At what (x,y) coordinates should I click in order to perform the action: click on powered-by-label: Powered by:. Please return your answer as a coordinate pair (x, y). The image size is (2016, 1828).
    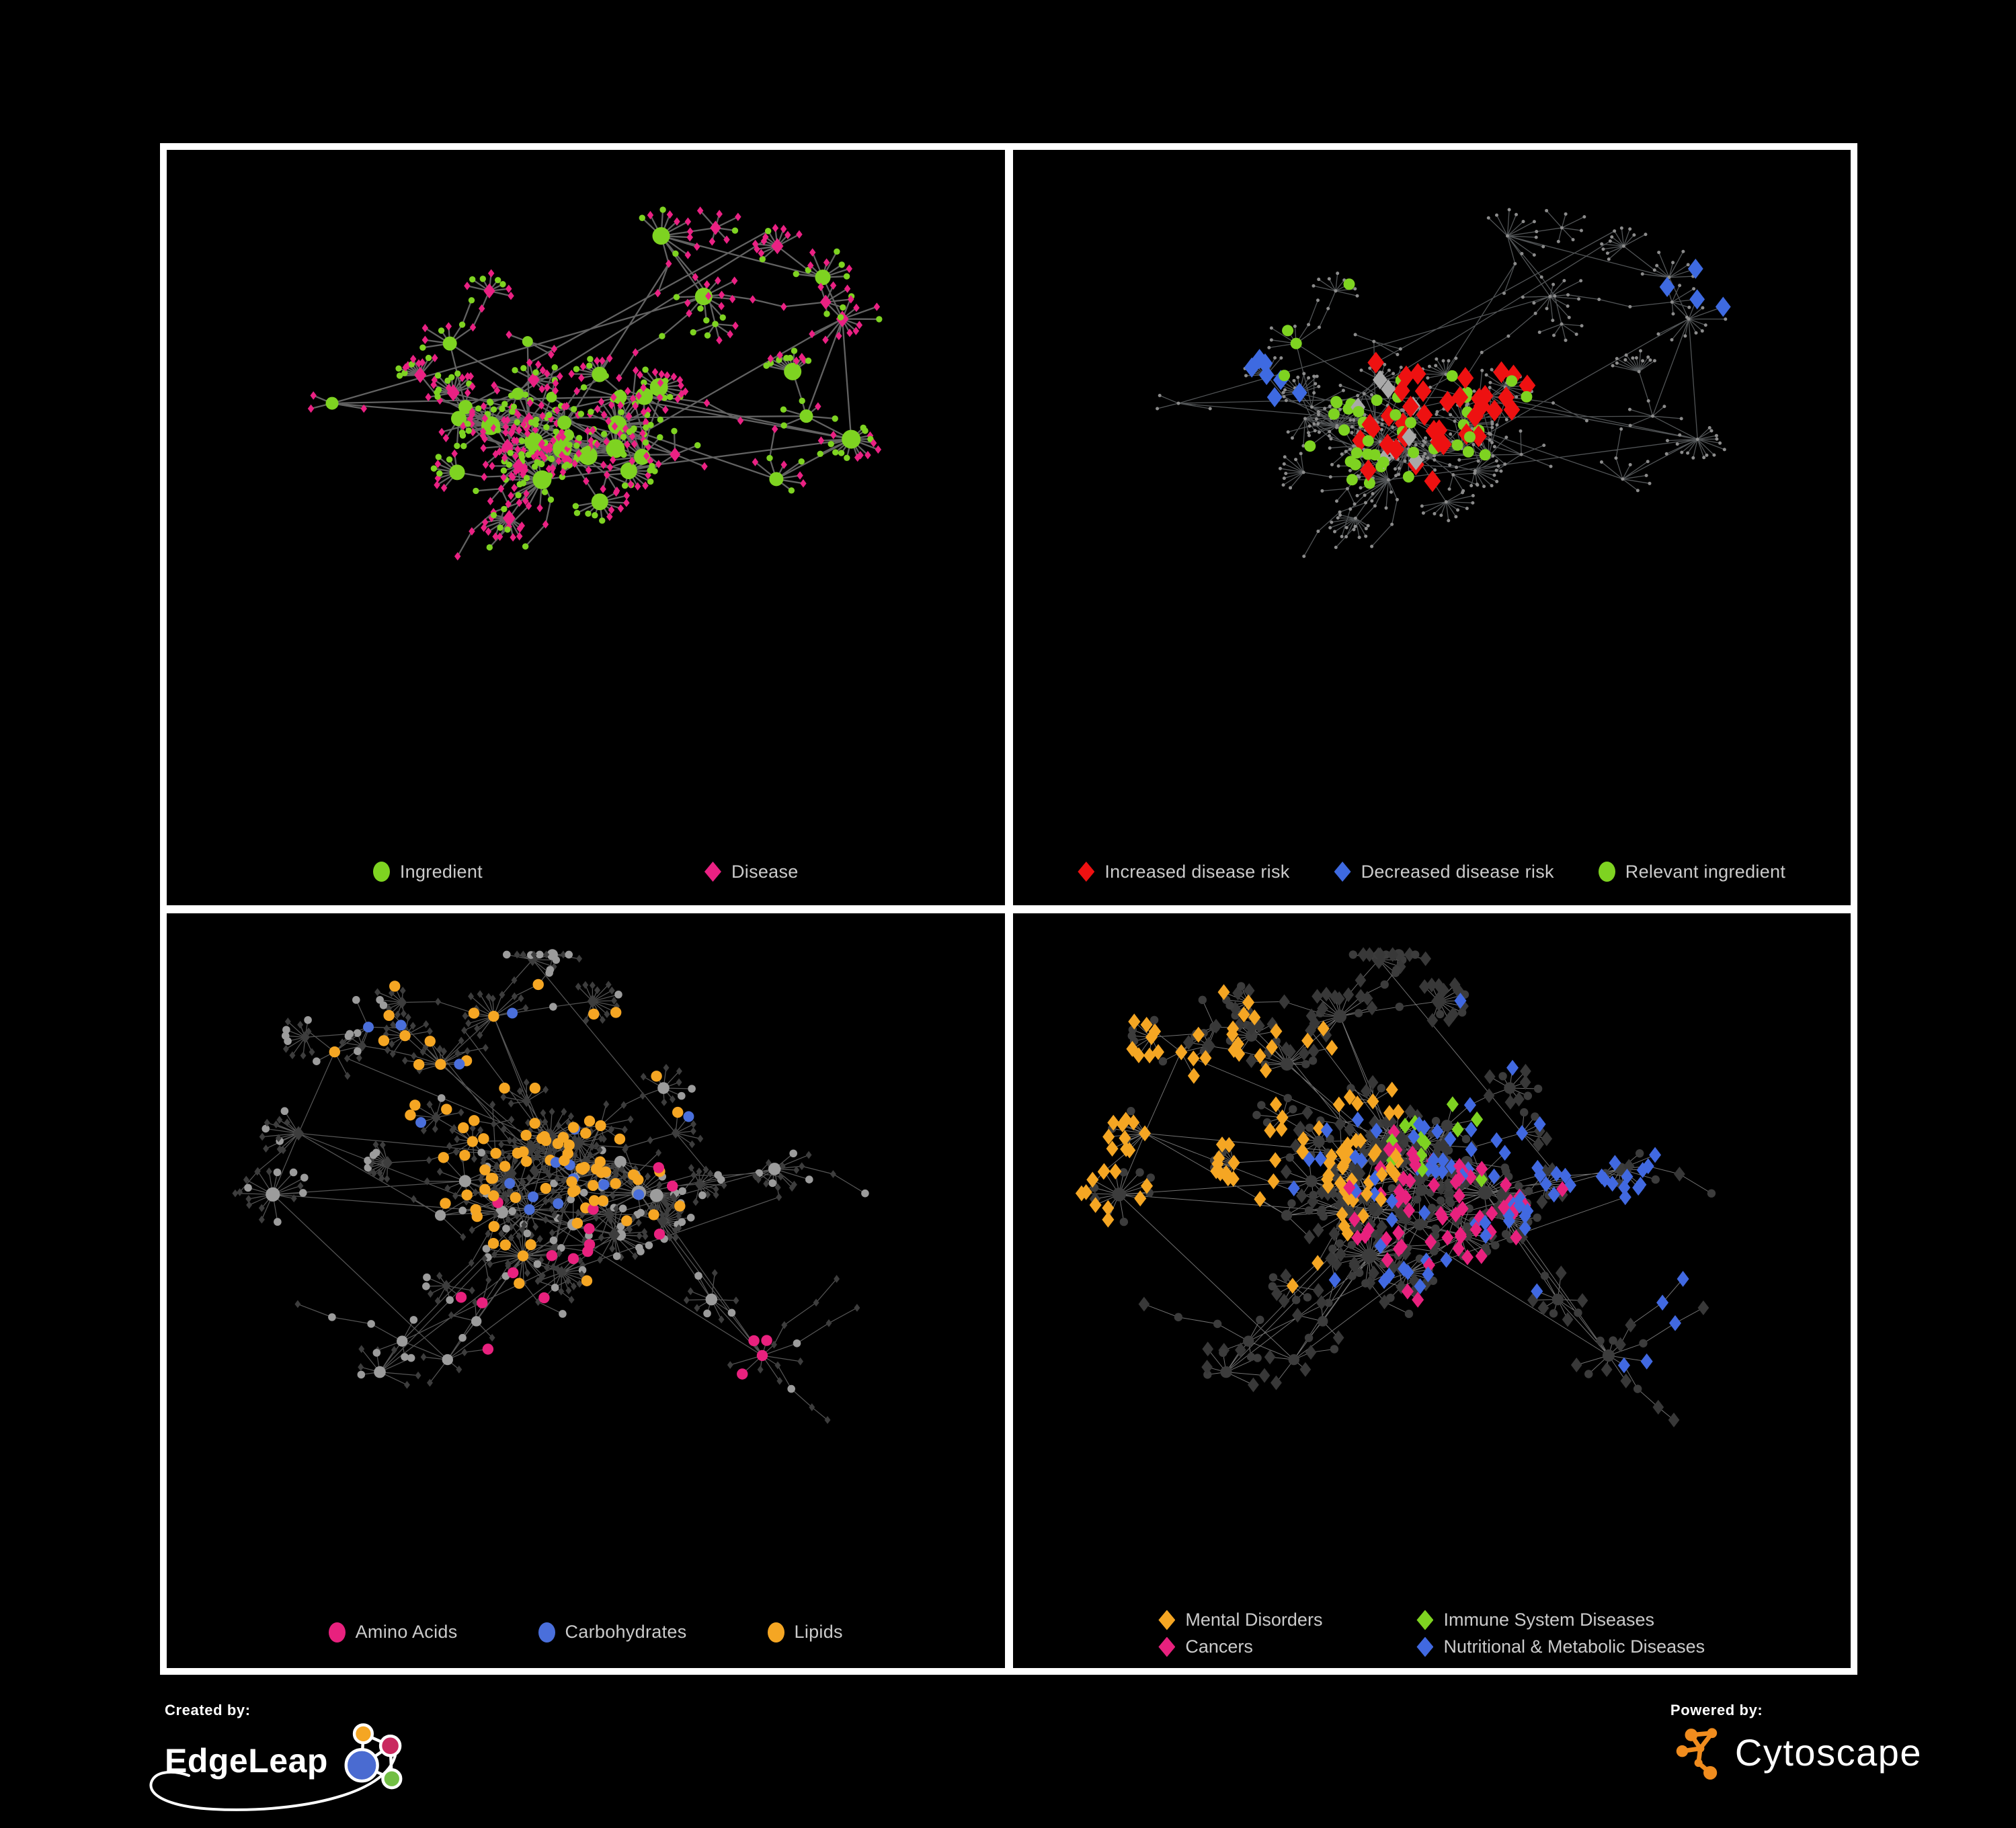
    Looking at the image, I should click on (1716, 1710).